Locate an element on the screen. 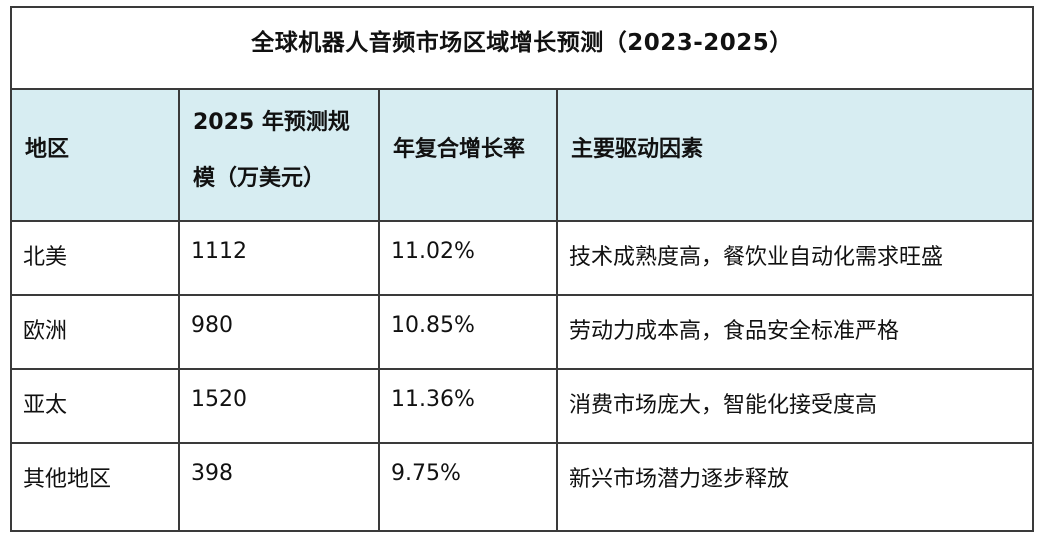 The height and width of the screenshot is (536, 1040). region-cell: 其他地区 is located at coordinates (67, 479).